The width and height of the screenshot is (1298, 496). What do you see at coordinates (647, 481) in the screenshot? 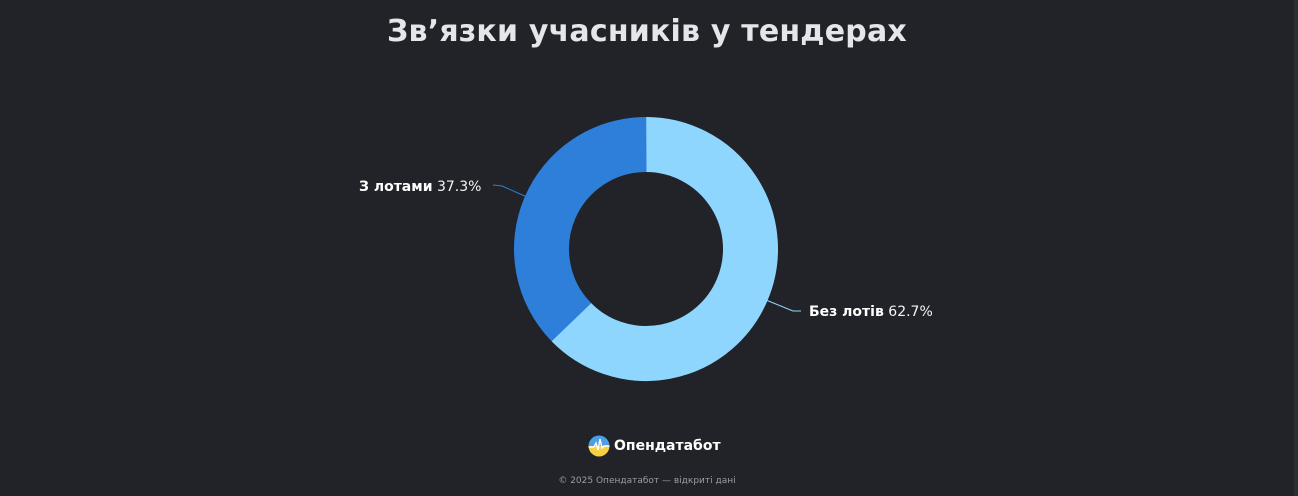
I see `footer-text: © 2025 Опендатабот — відкриті дані` at bounding box center [647, 481].